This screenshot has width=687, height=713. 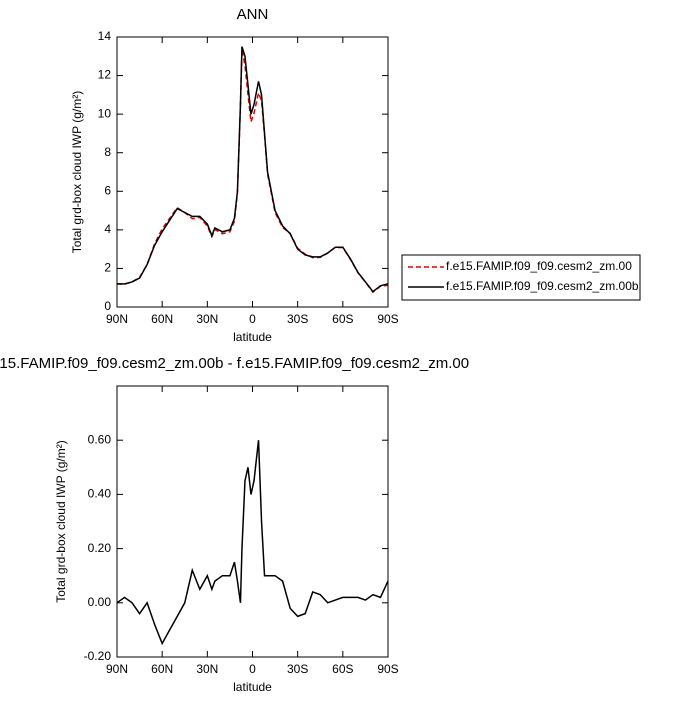 What do you see at coordinates (105, 113) in the screenshot?
I see `y-tick-label: 10` at bounding box center [105, 113].